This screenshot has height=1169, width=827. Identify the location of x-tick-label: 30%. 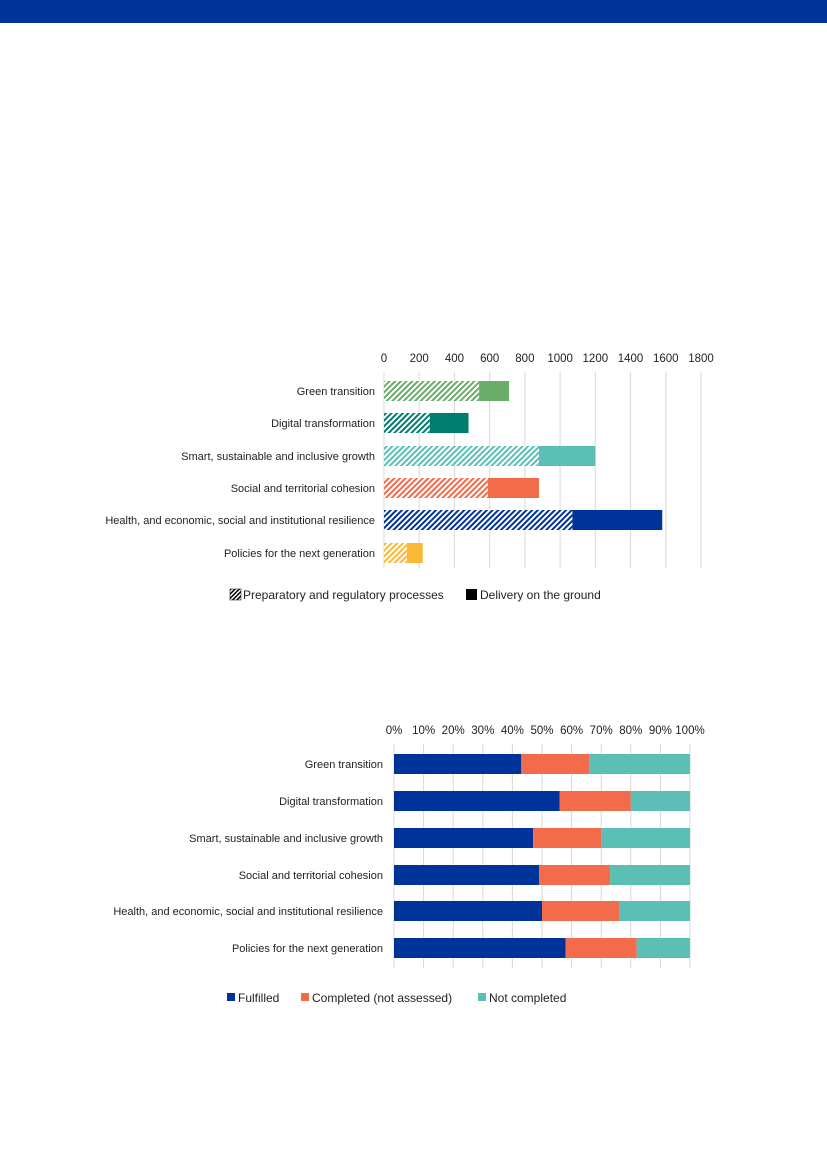
(482, 731).